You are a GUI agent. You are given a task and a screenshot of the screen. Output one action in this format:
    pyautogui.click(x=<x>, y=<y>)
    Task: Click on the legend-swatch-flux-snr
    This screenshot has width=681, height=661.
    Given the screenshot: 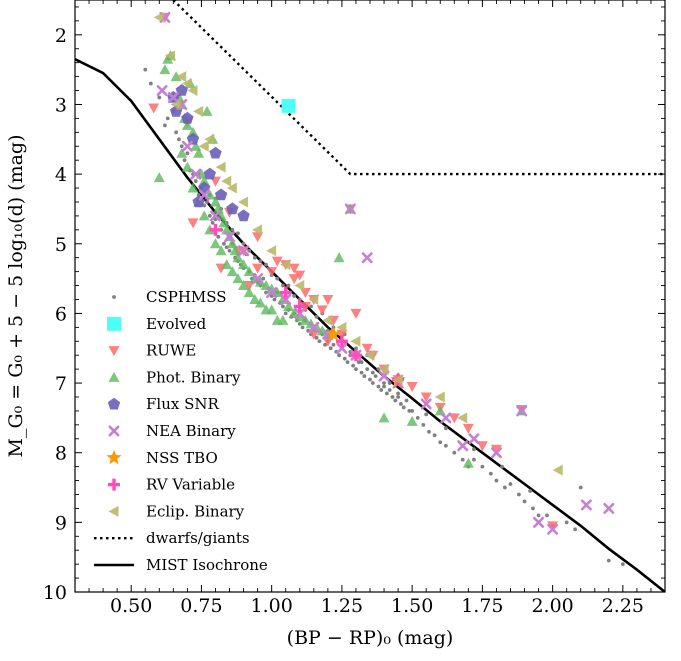 What is the action you would take?
    pyautogui.click(x=114, y=403)
    